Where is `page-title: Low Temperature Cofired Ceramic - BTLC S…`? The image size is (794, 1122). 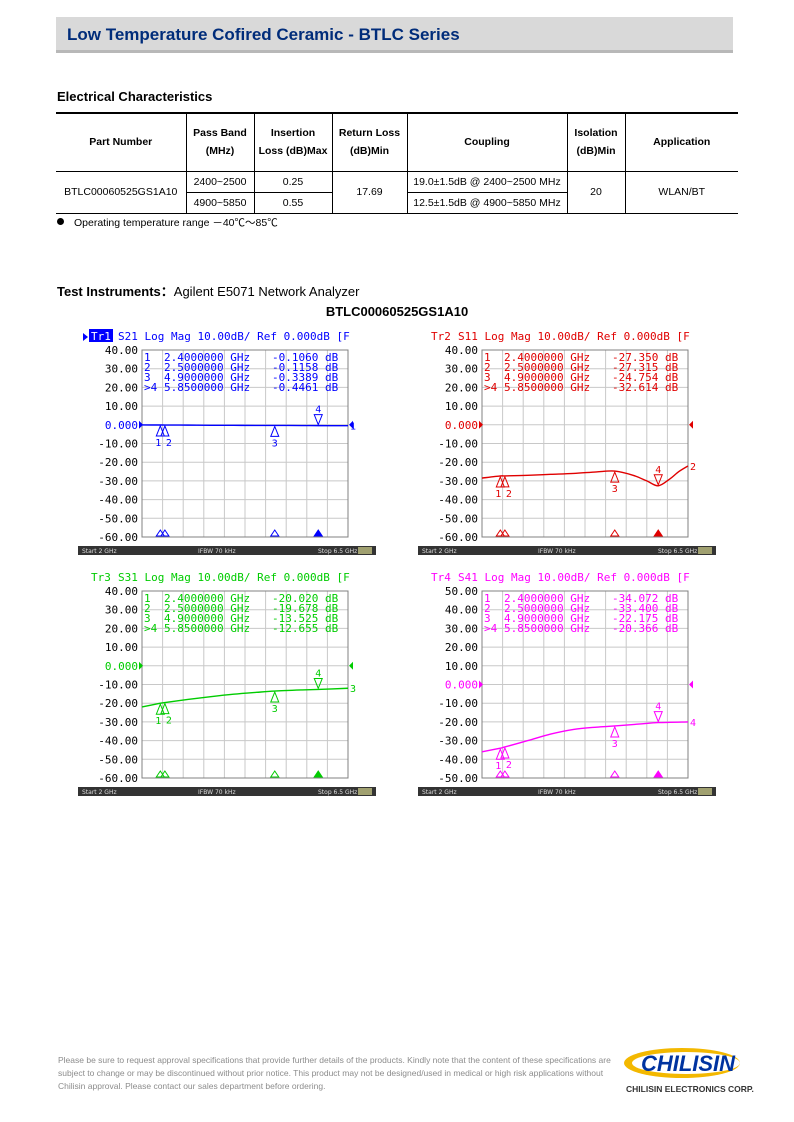
page-title: Low Temperature Cofired Ceramic - BTLC S… is located at coordinates (263, 34).